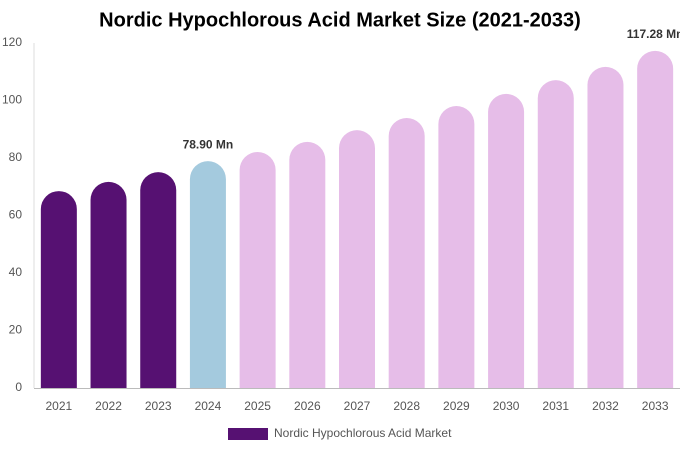 This screenshot has height=450, width=680. What do you see at coordinates (456, 406) in the screenshot?
I see `x-tick-label: 2029` at bounding box center [456, 406].